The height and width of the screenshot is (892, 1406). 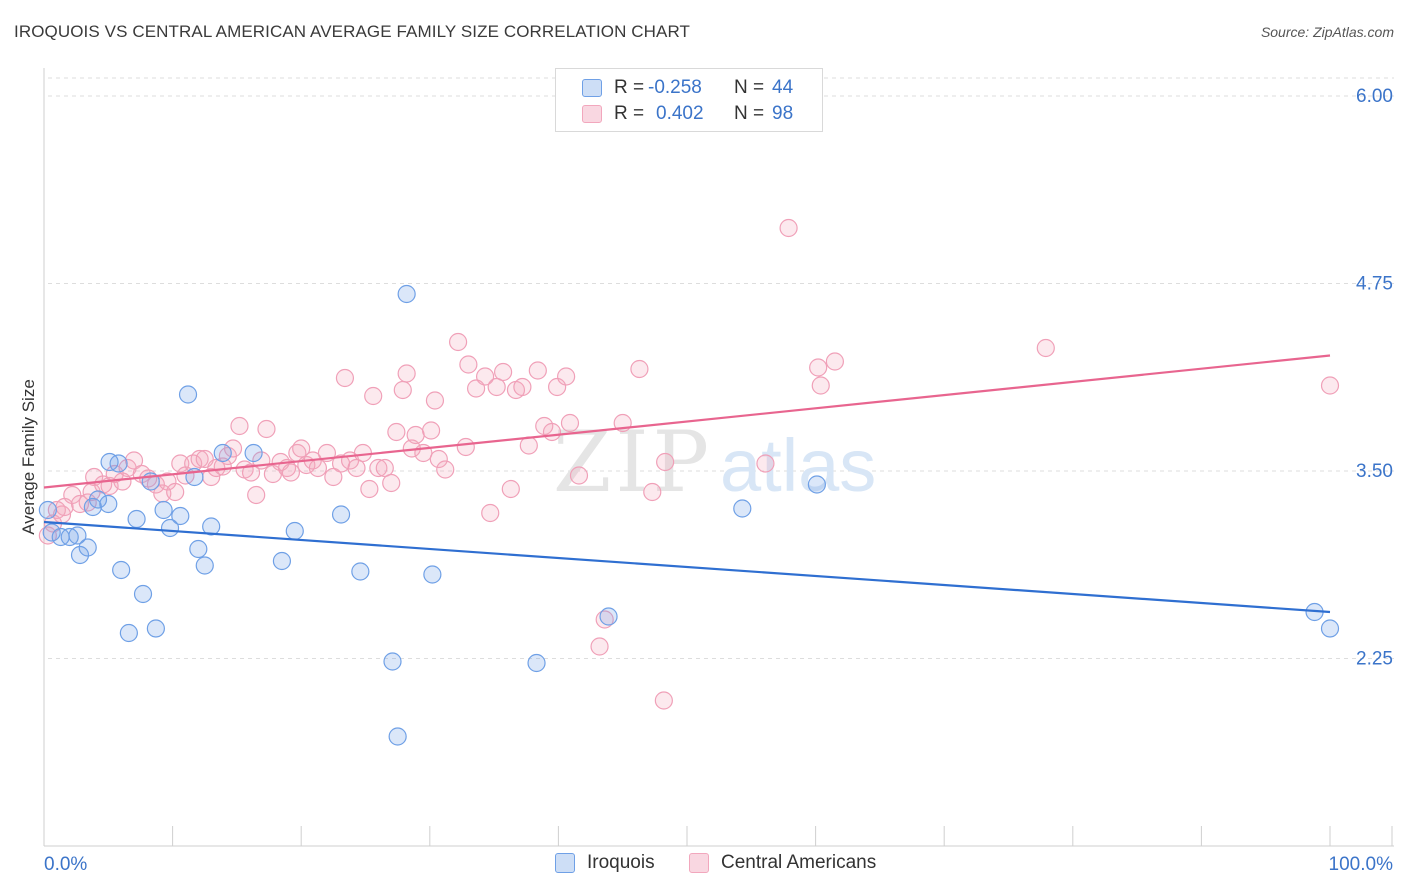 I want to click on x-tick-label-max: 100.0%, so click(x=1361, y=864).